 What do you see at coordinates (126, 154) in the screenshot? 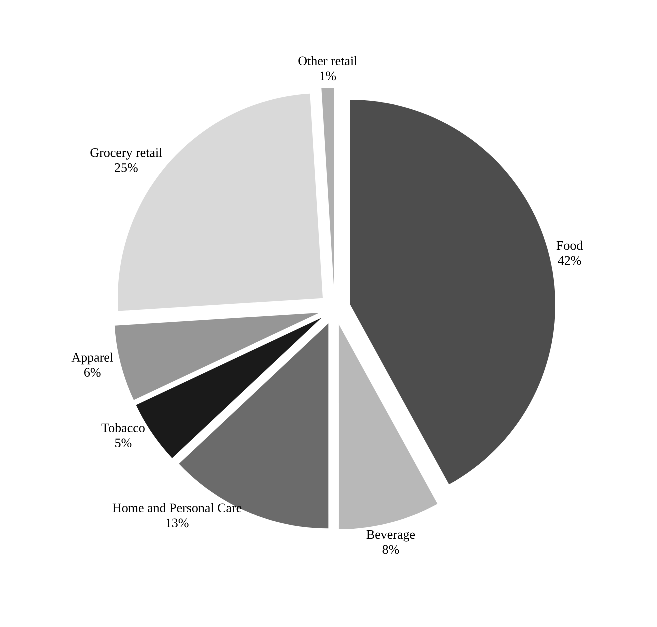
I see `slice-label: Grocery retail` at bounding box center [126, 154].